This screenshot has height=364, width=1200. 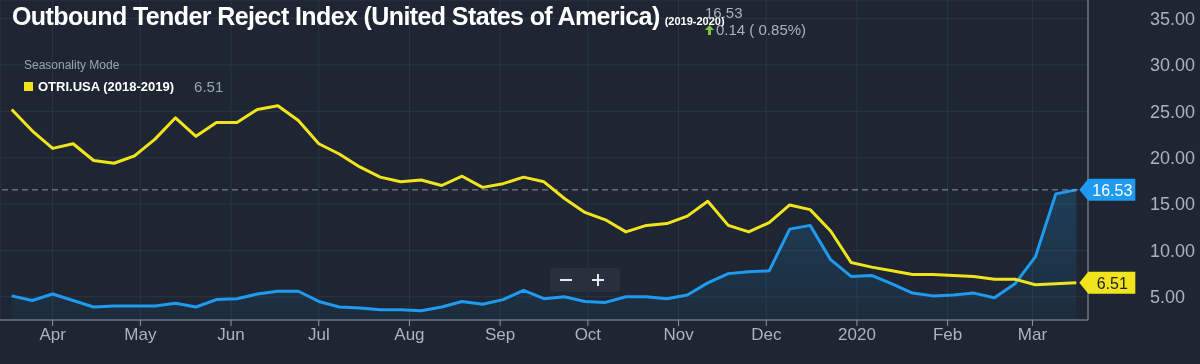 I want to click on chart-title: Outbound Tender Reject Index (United States of America), so click(x=336, y=16).